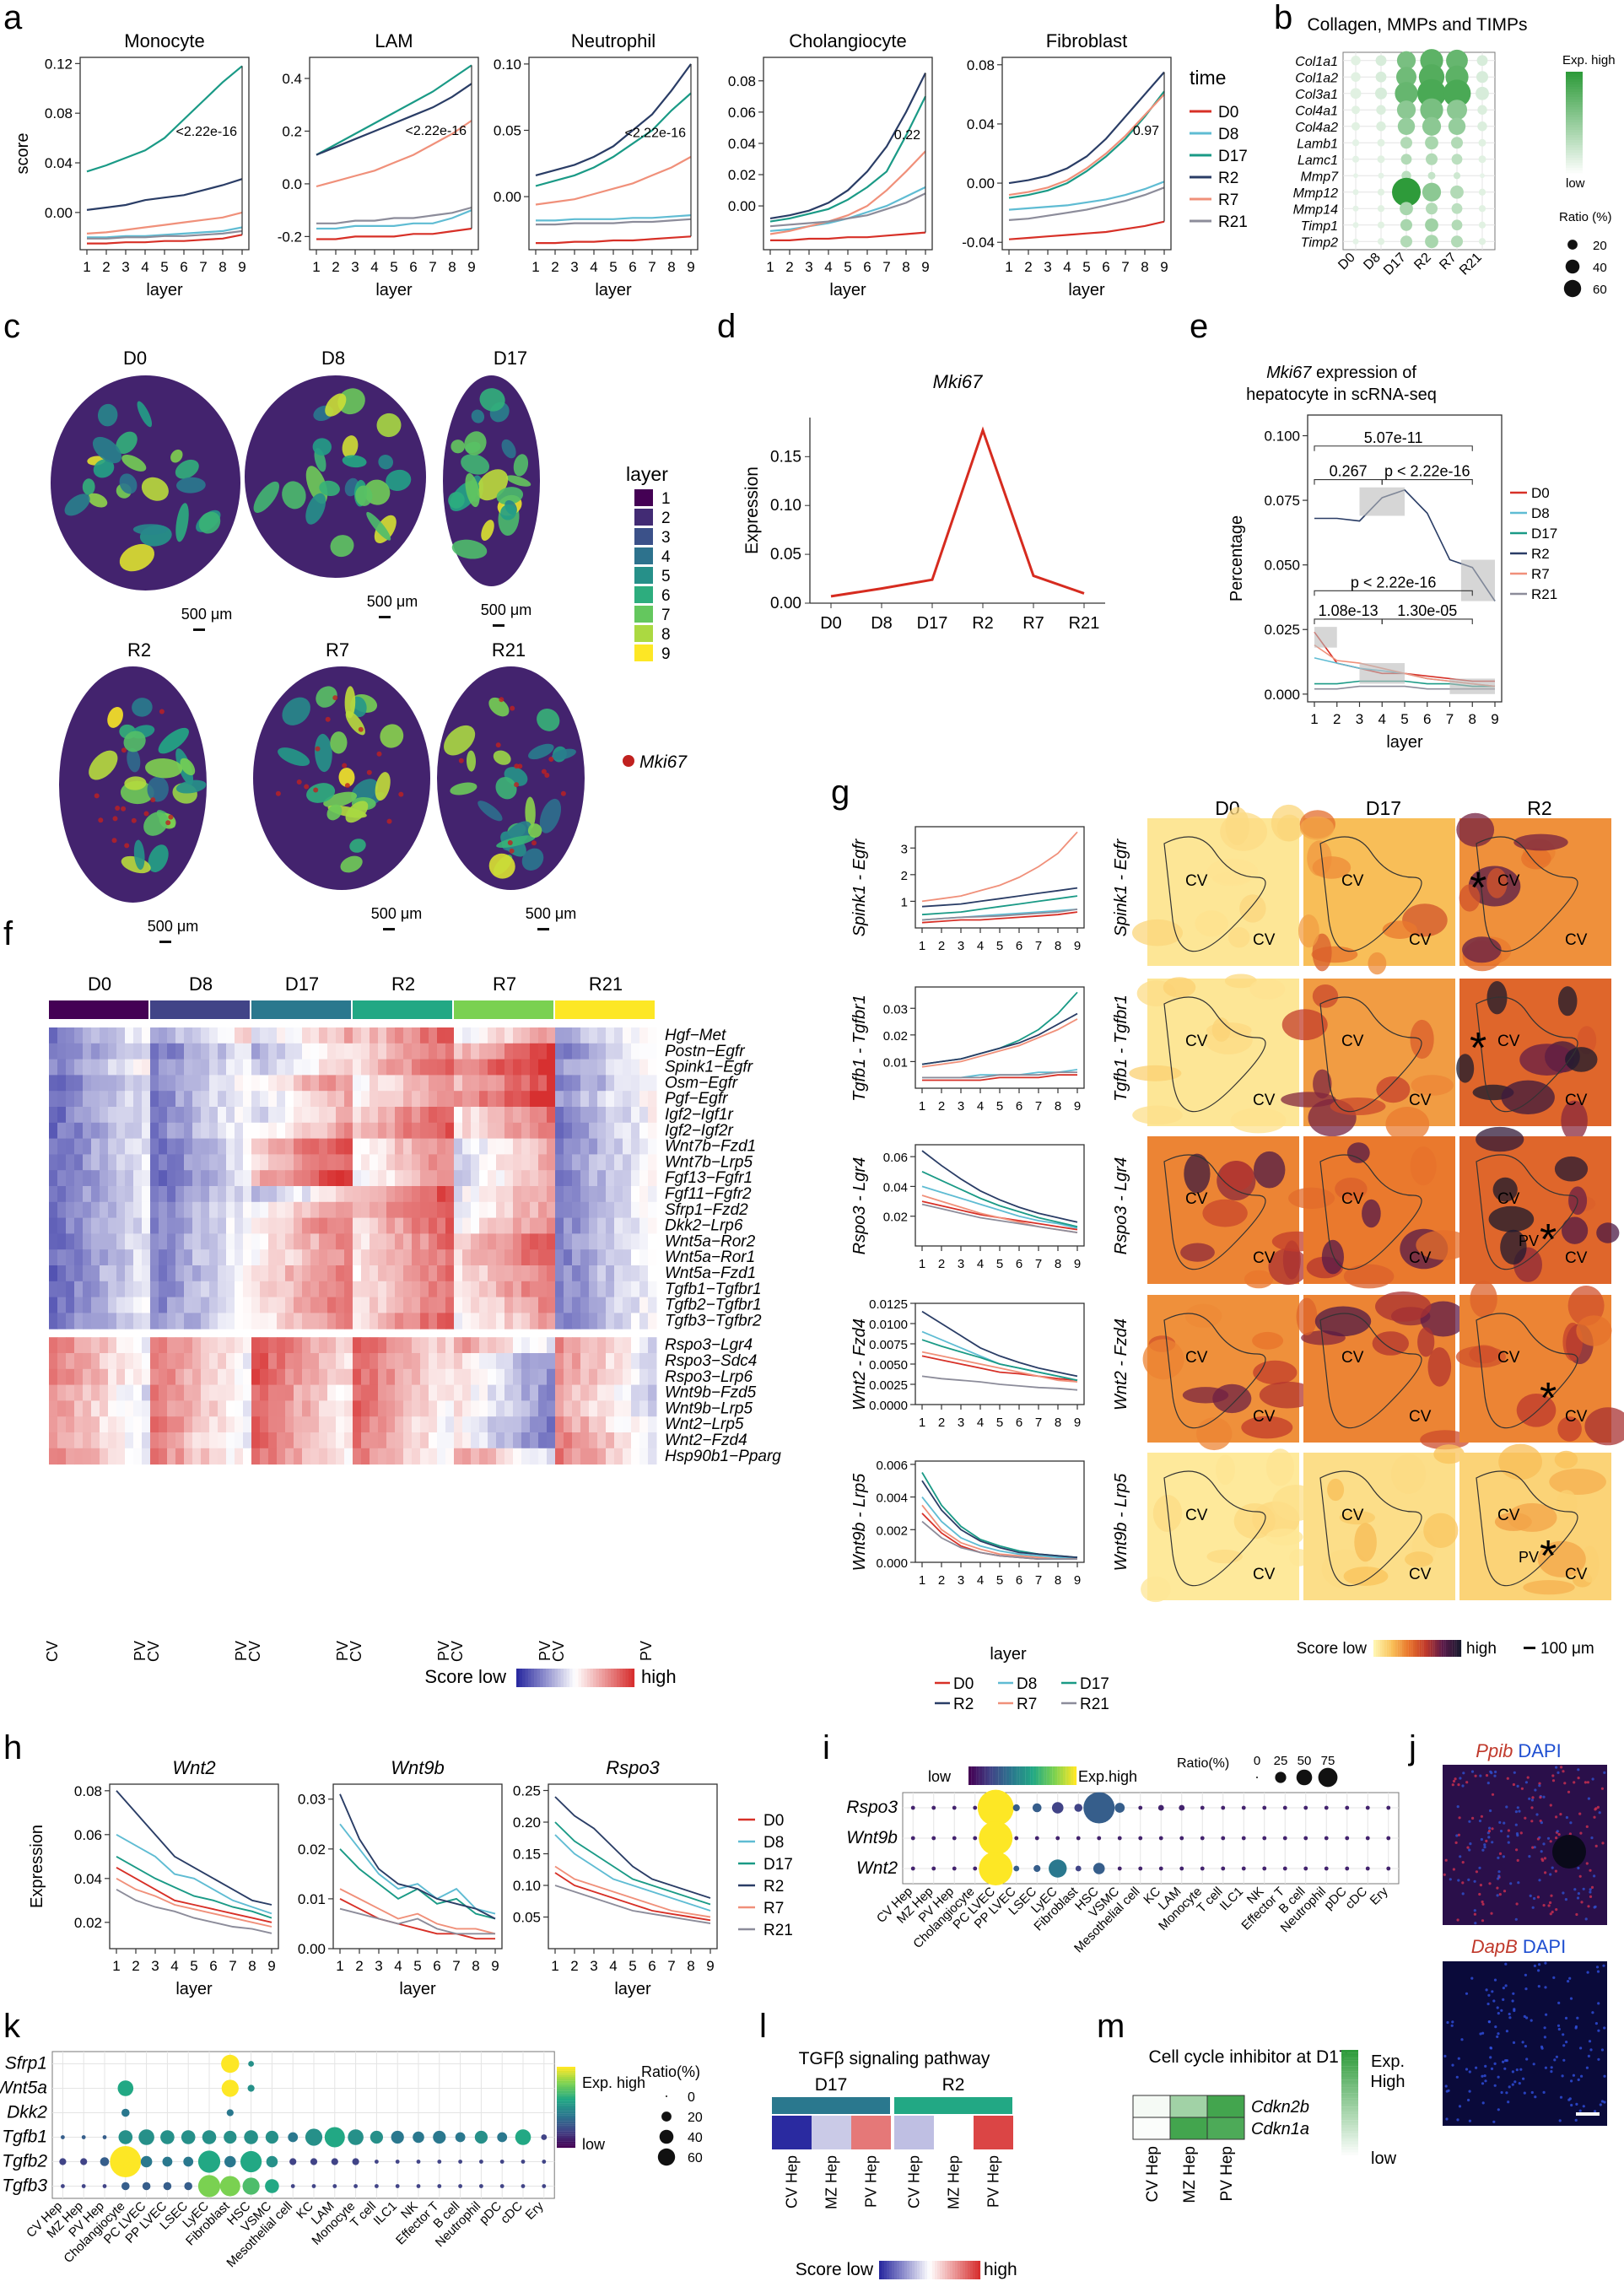 The width and height of the screenshot is (1624, 2292). I want to click on heatmap-f-row-label: Wnt5a−Fzd1, so click(710, 1273).